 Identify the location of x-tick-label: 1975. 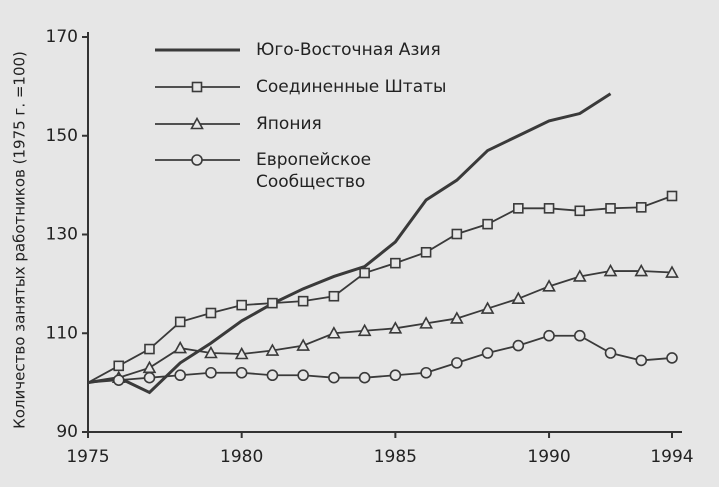
(87, 457).